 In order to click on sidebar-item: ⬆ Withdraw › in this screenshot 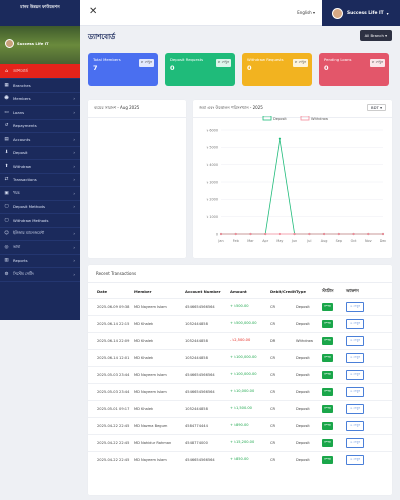, I will do `click(40, 167)`.